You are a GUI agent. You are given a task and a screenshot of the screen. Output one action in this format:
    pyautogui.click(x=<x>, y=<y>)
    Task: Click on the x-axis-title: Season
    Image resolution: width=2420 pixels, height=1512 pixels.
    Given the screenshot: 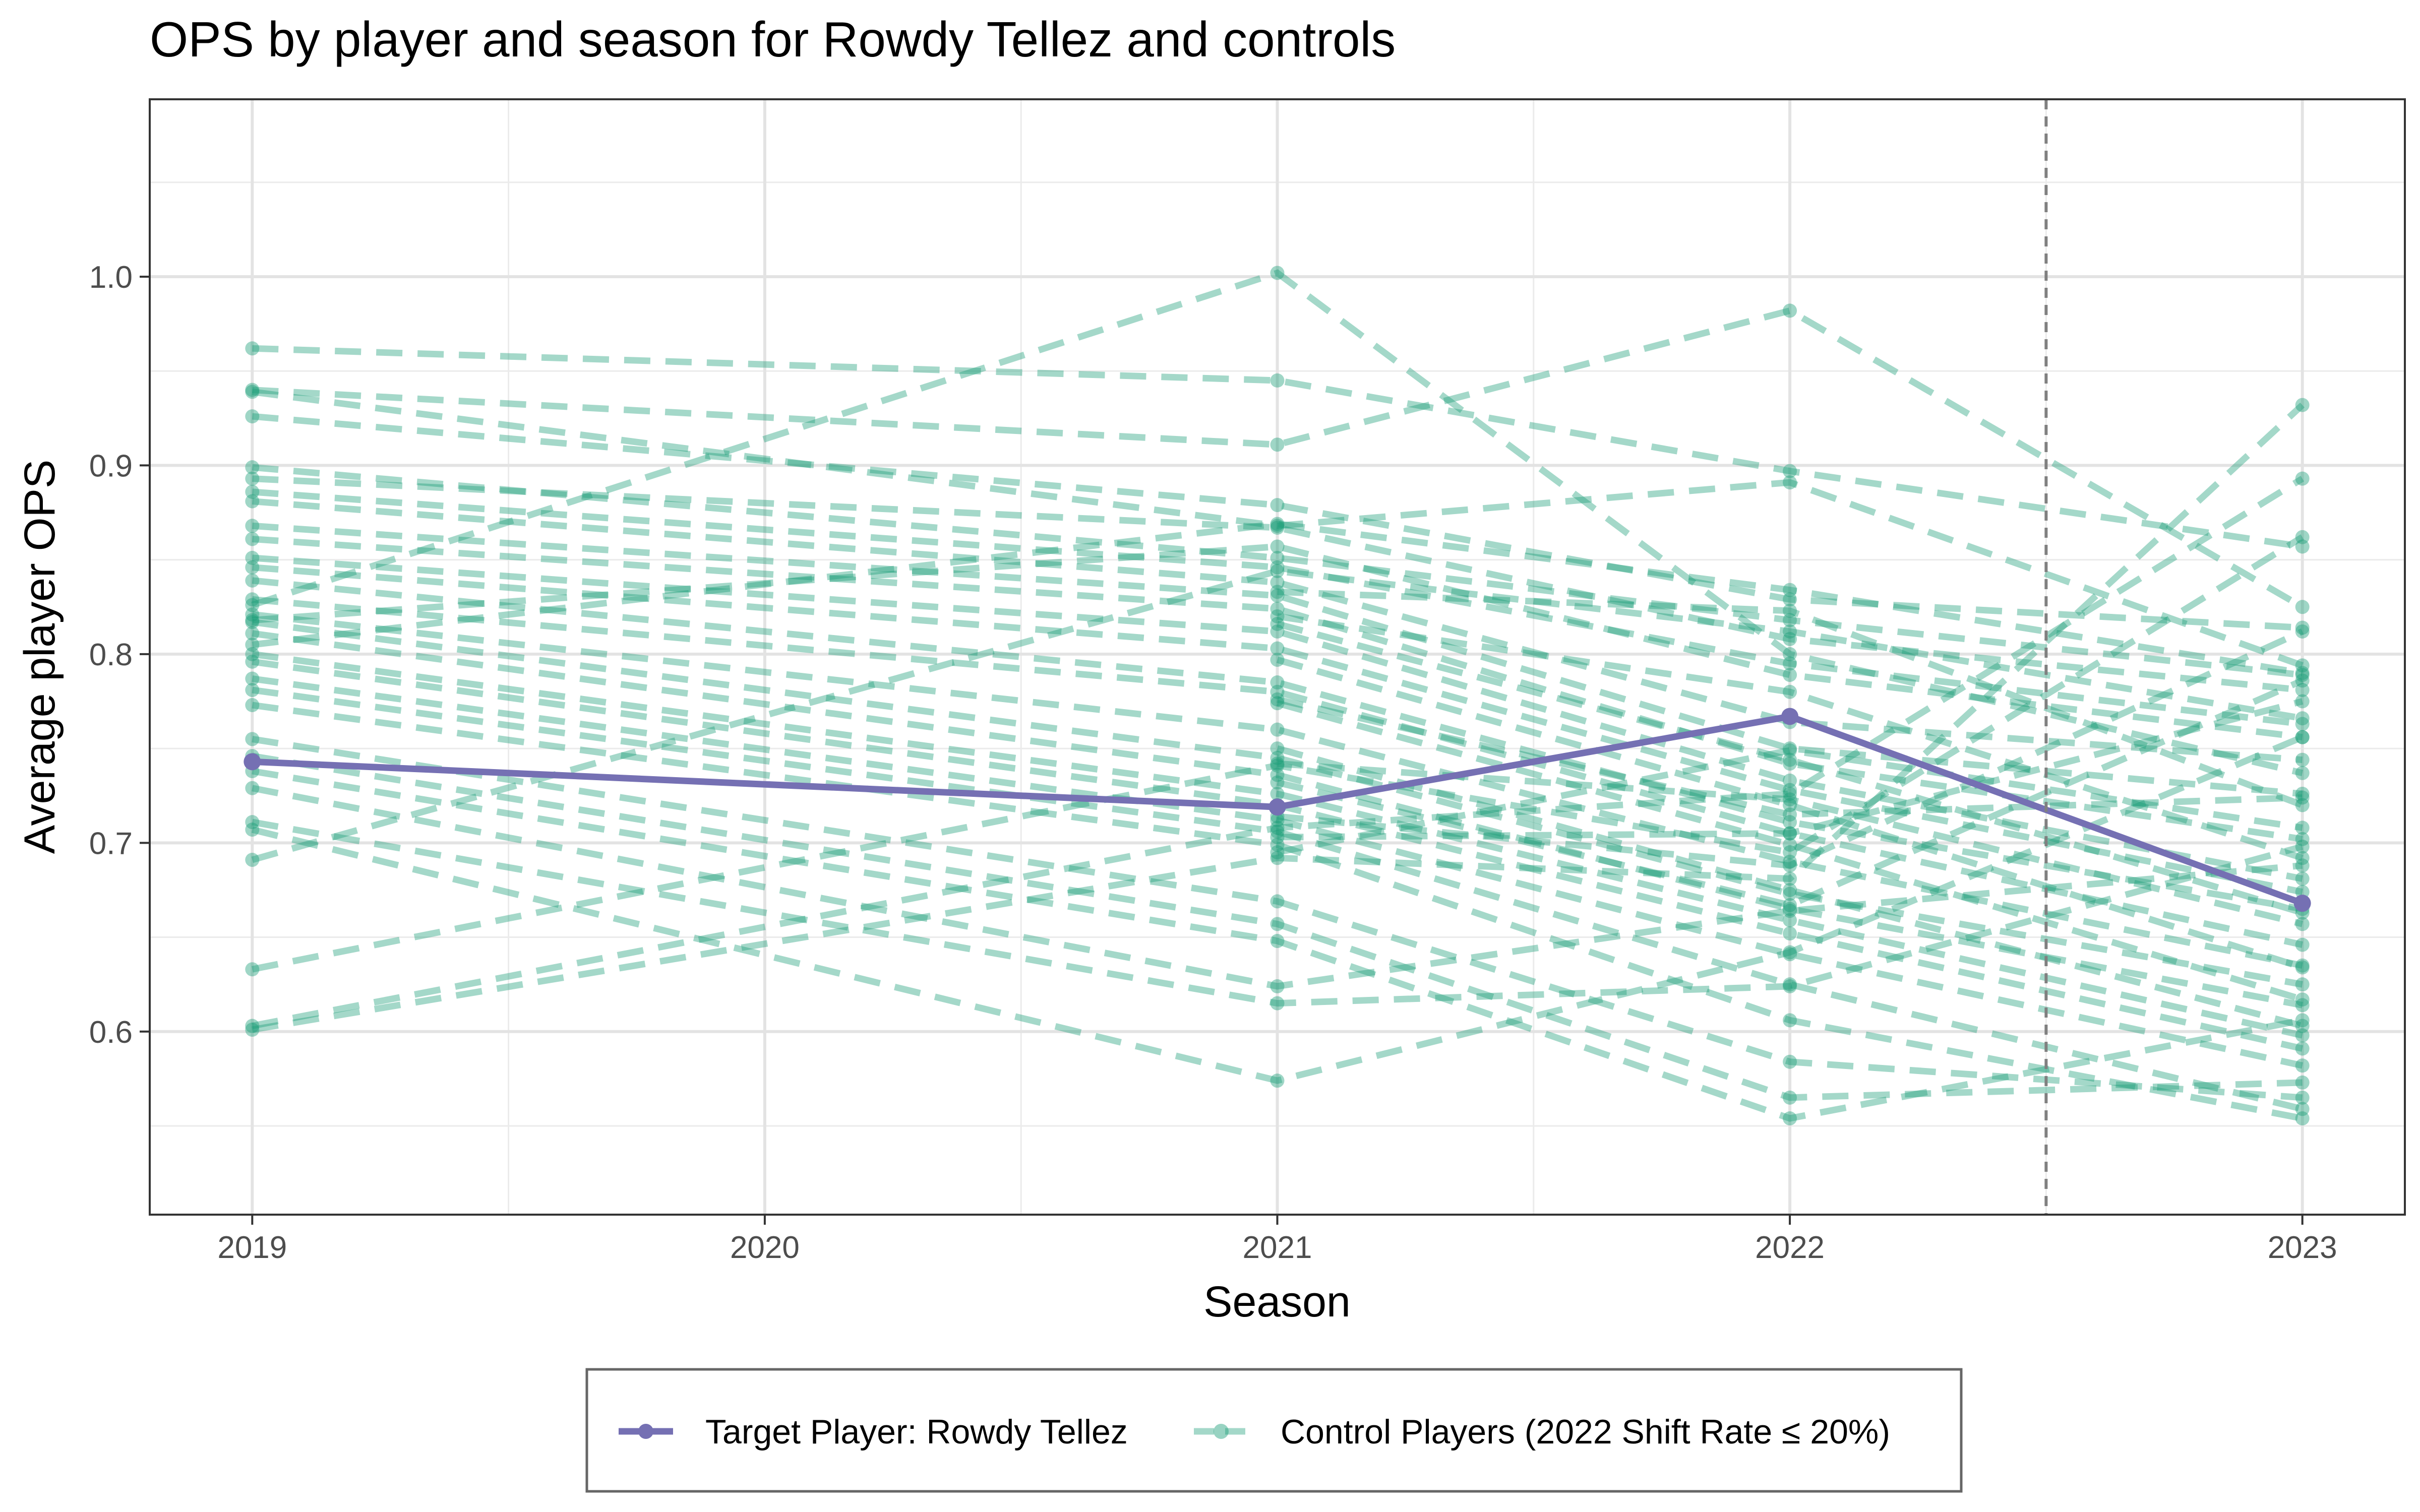 What is the action you would take?
    pyautogui.click(x=1277, y=1302)
    